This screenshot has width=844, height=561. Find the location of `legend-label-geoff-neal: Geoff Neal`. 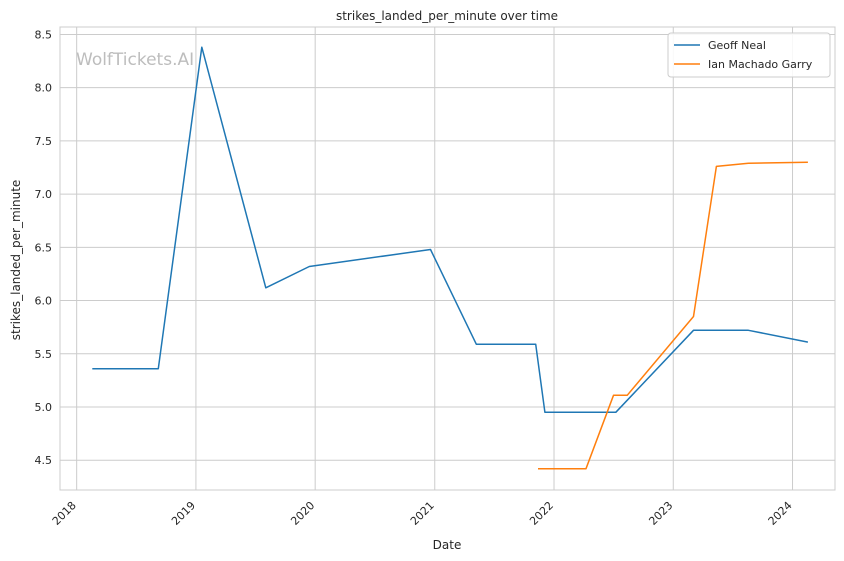

legend-label-geoff-neal: Geoff Neal is located at coordinates (737, 45).